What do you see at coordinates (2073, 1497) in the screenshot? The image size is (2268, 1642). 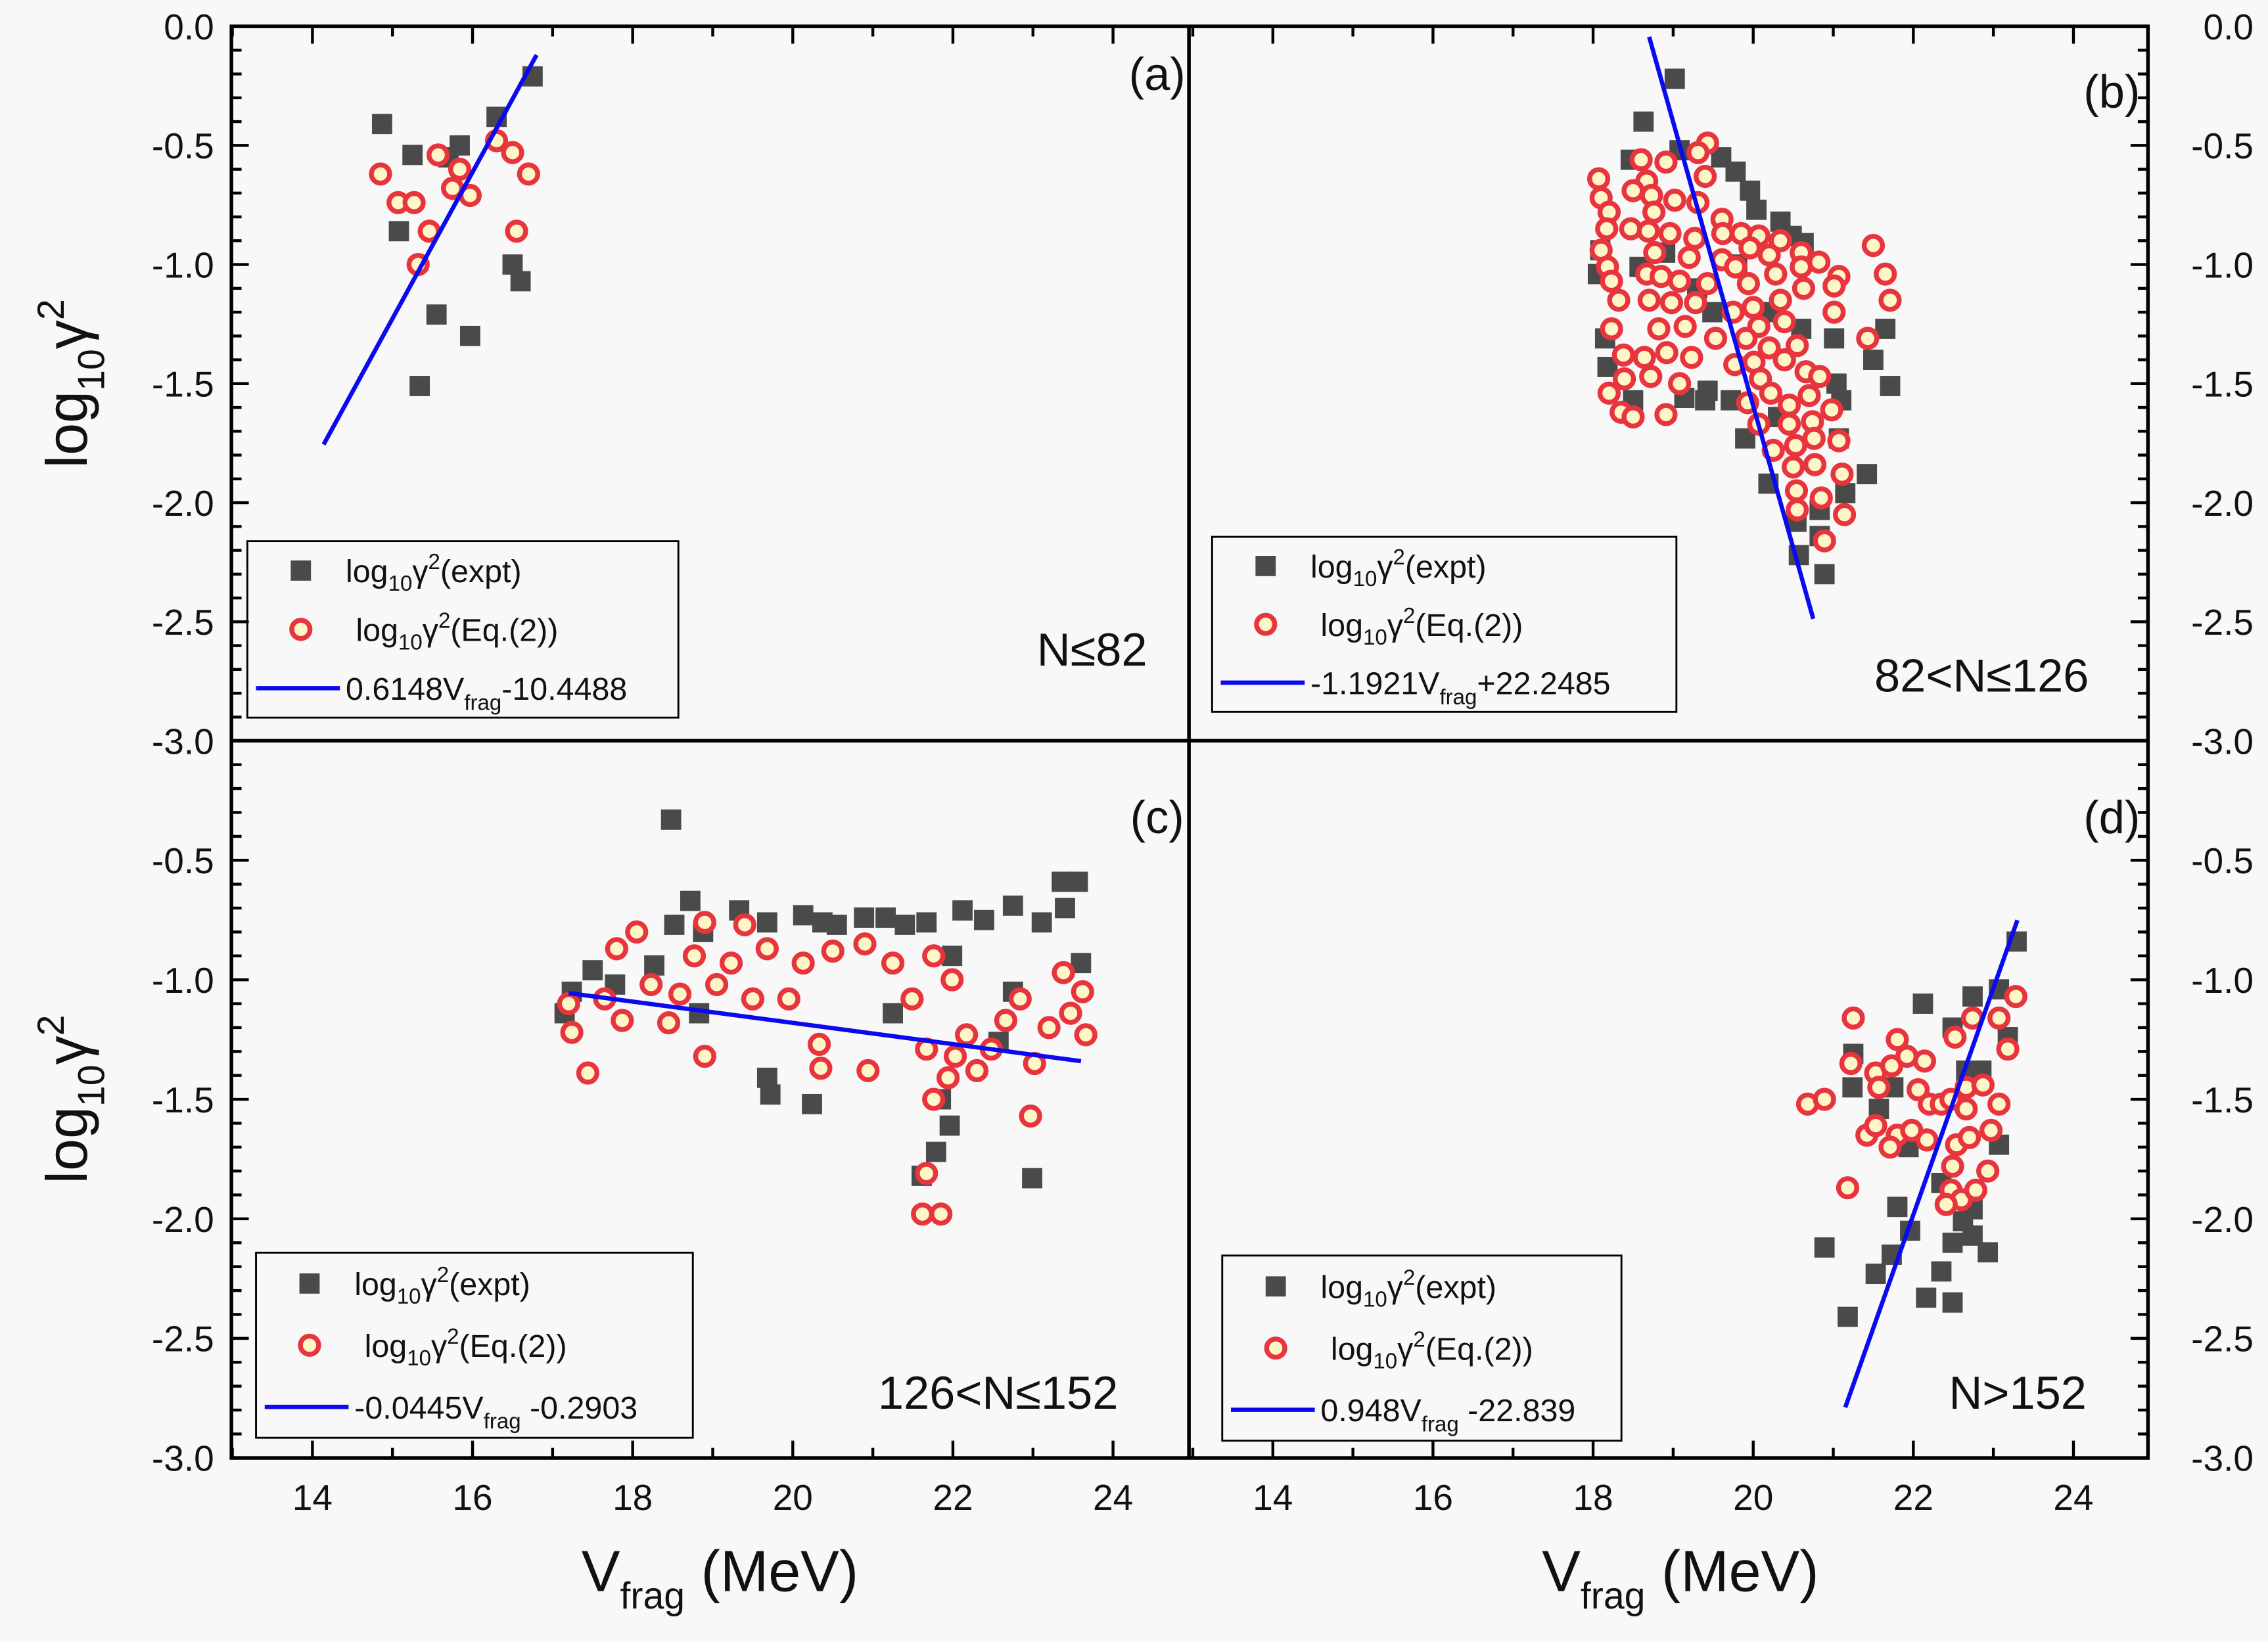 I see `x-tick-label: 24` at bounding box center [2073, 1497].